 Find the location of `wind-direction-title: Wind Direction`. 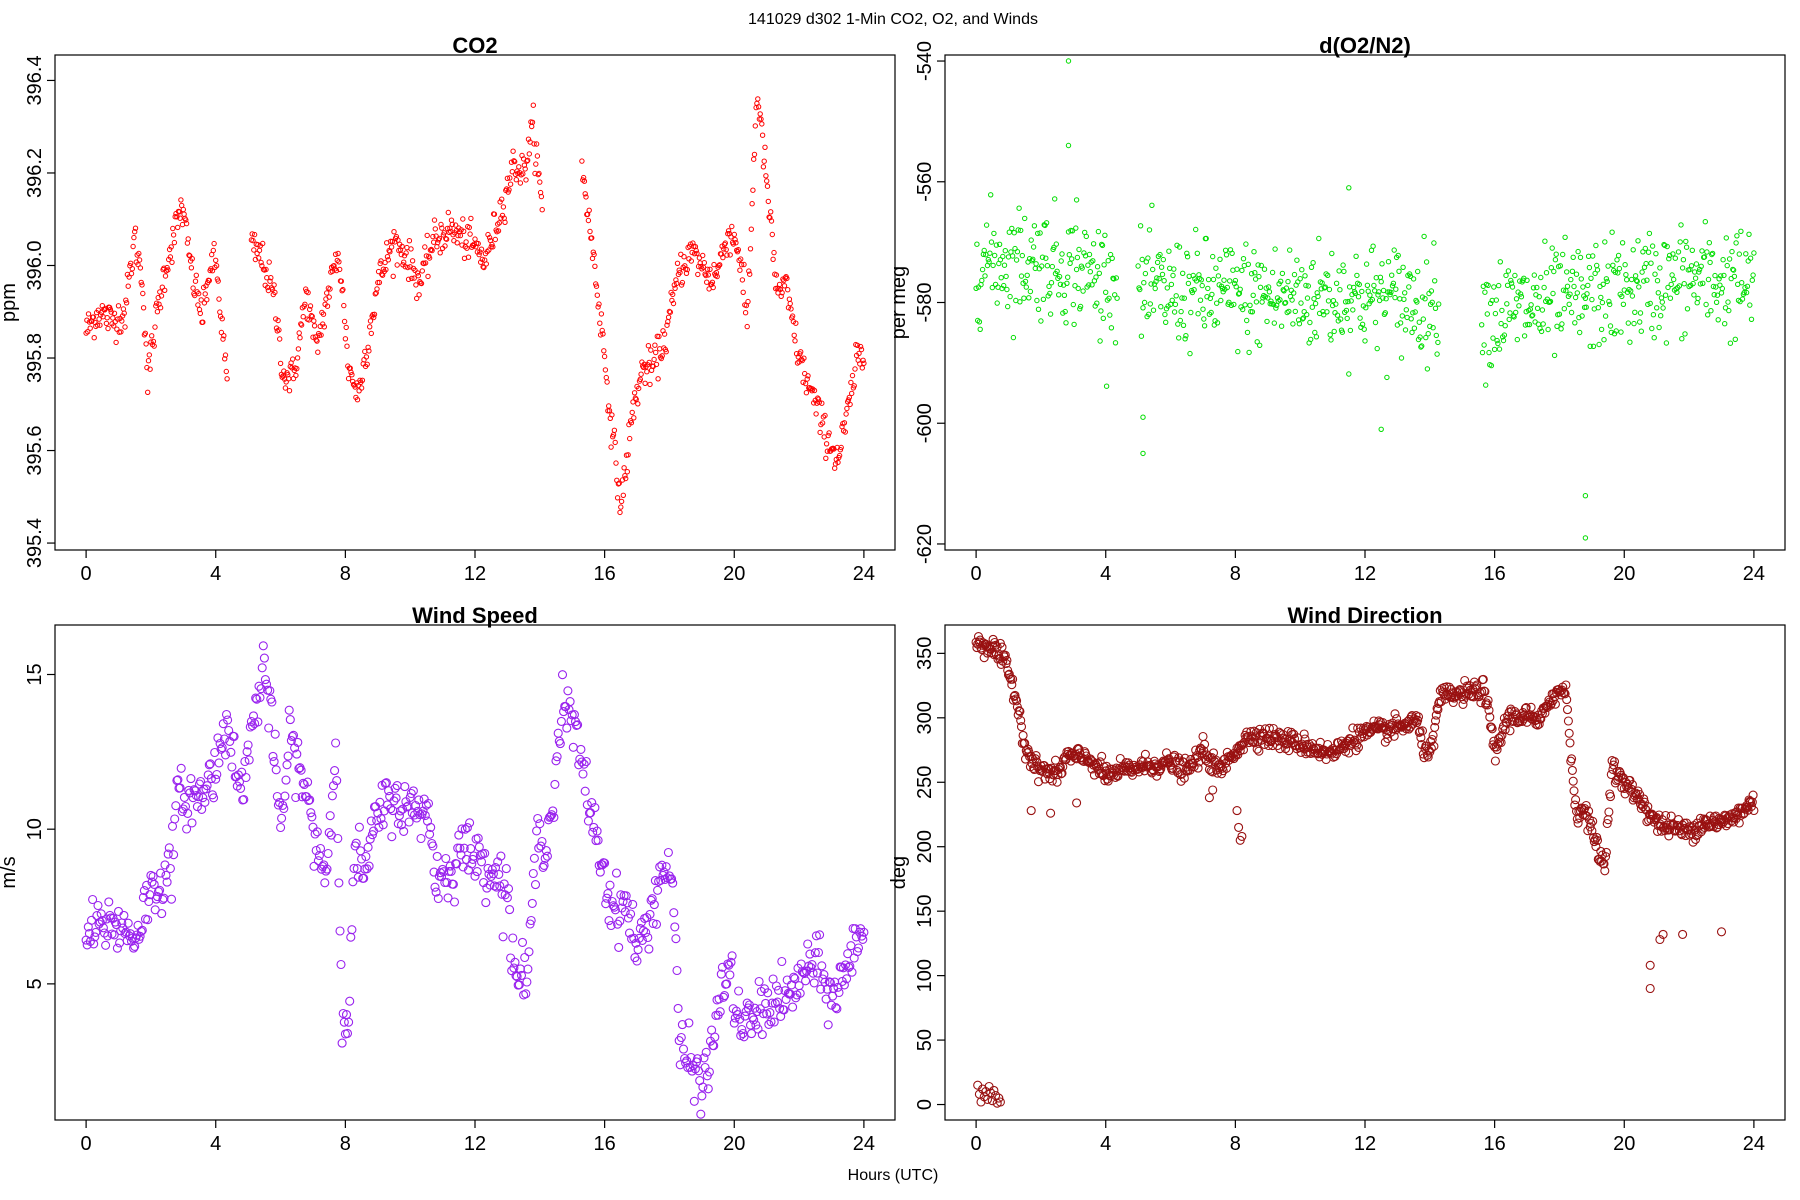

wind-direction-title: Wind Direction is located at coordinates (1364, 615).